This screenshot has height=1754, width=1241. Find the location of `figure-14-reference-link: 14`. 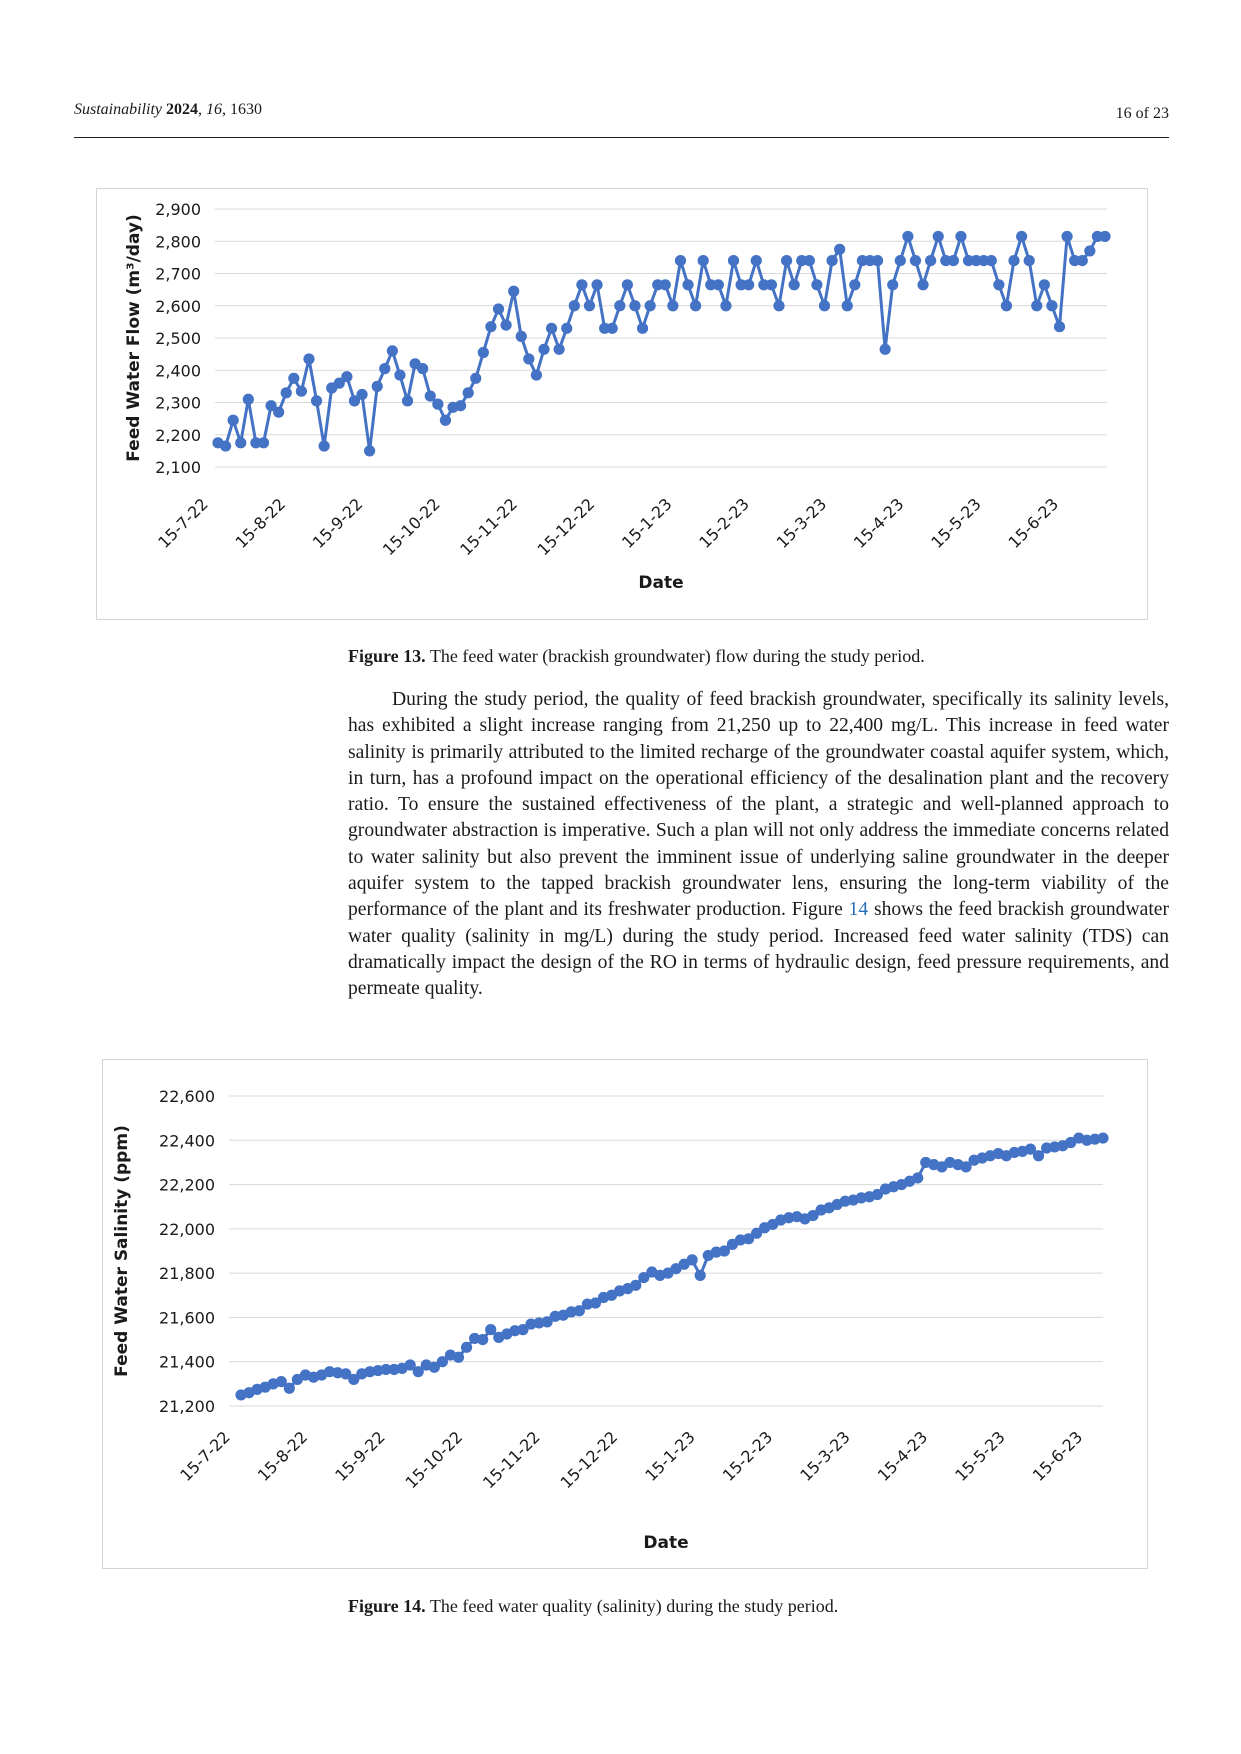

figure-14-reference-link: 14 is located at coordinates (858, 910).